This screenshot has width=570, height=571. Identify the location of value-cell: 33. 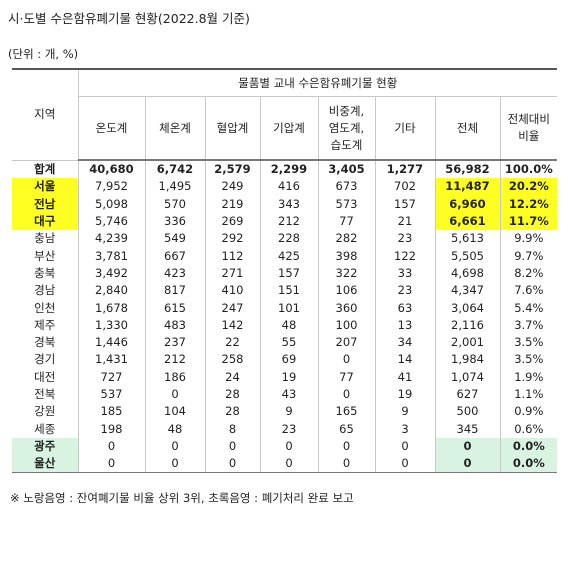
(405, 273).